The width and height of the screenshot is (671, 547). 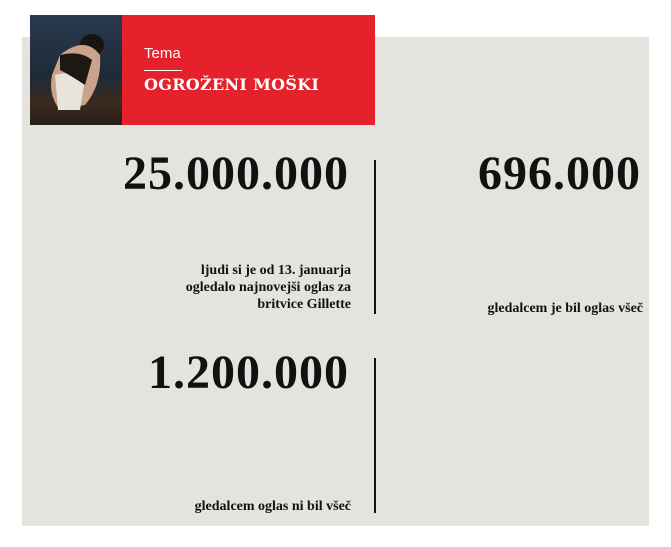 I want to click on stat-value-views: 25.000.000, so click(x=236, y=173).